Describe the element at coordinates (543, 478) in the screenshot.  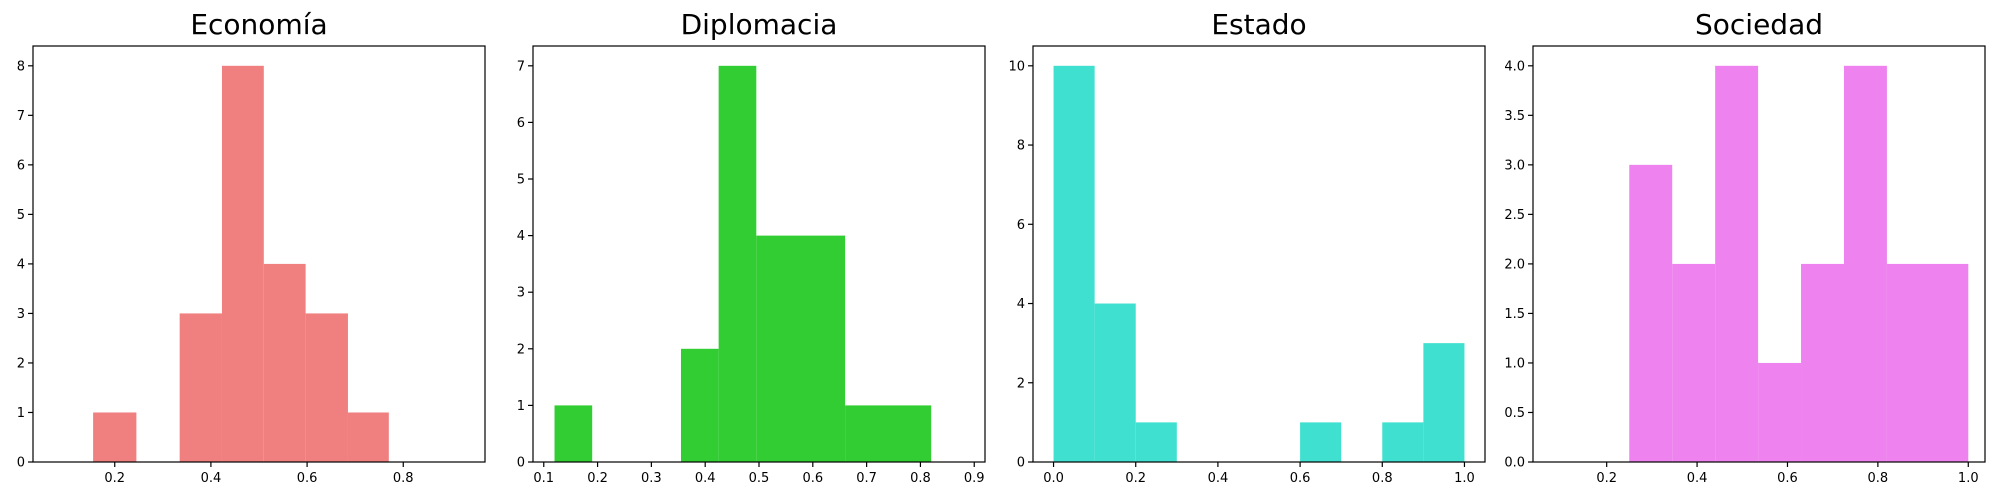
I see `x-tick-label: 0.1` at that location.